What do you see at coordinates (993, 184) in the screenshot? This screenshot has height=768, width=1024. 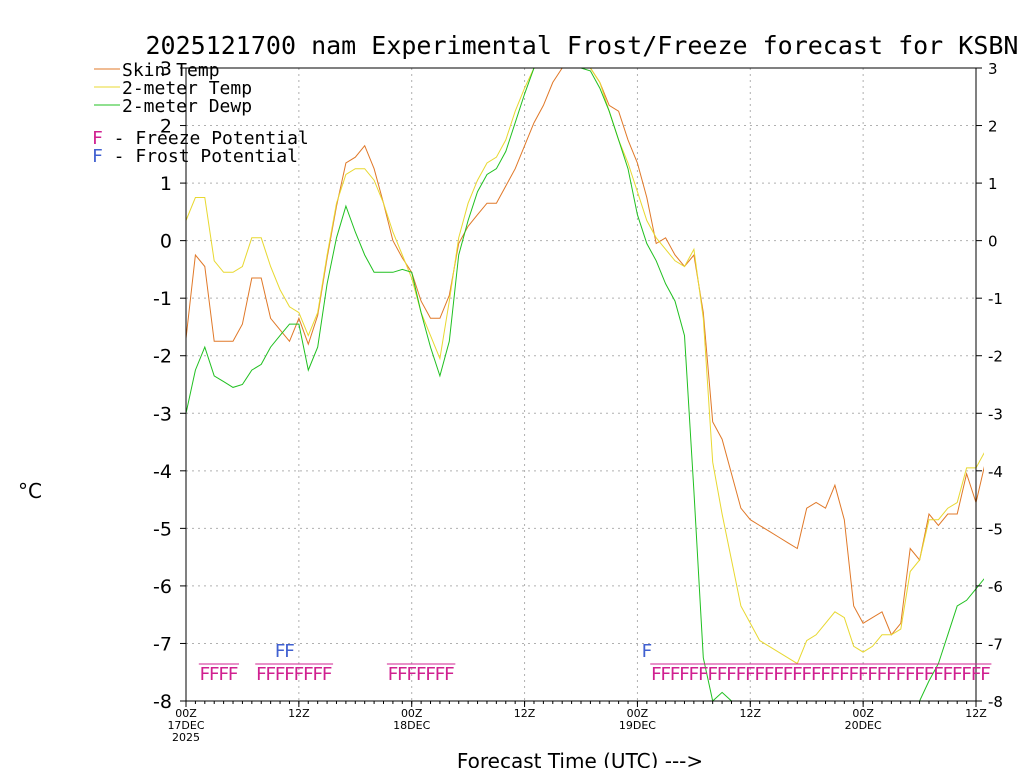 I see `y-tick-label-right: 1` at bounding box center [993, 184].